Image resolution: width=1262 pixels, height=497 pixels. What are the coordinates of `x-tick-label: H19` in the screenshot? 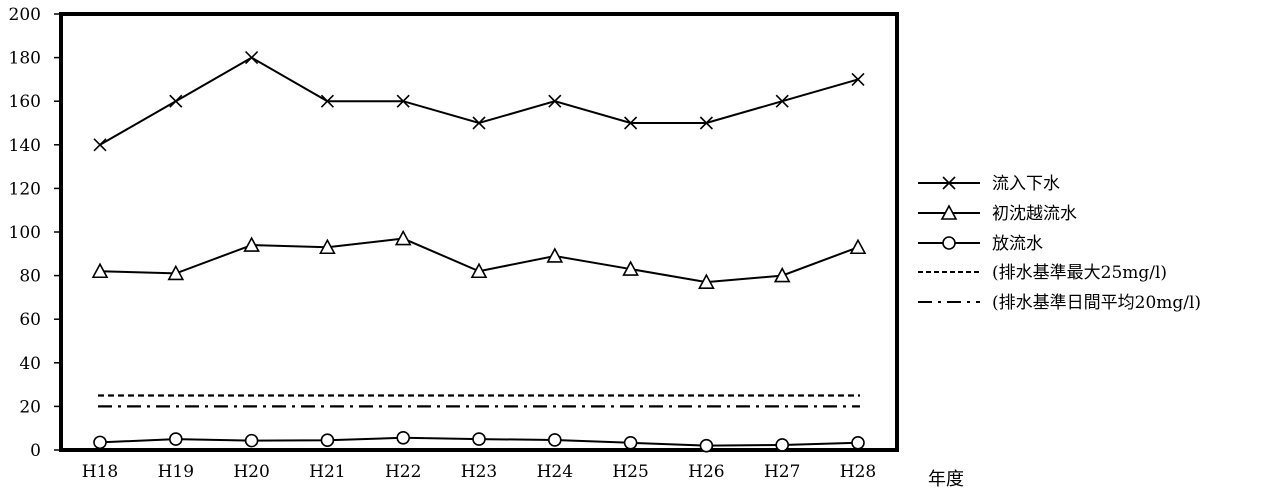 It's located at (176, 472).